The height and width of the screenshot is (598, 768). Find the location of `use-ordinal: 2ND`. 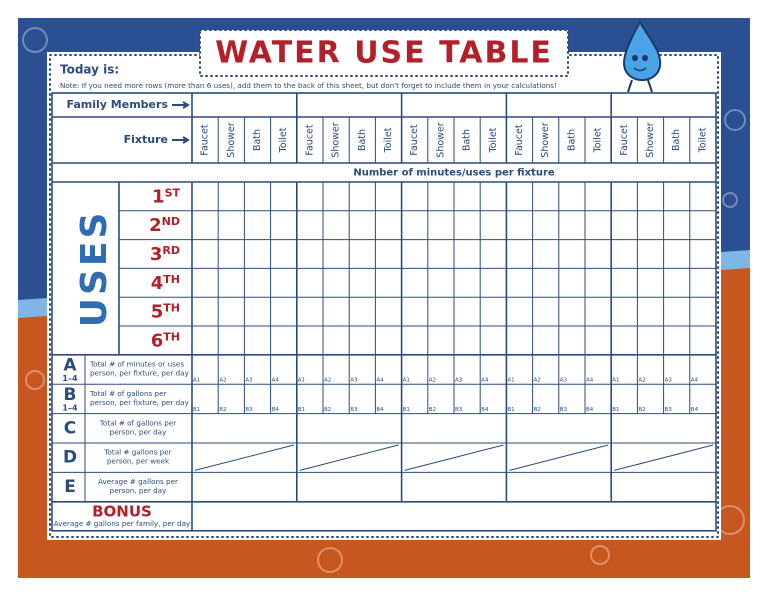

use-ordinal: 2ND is located at coordinates (164, 225).